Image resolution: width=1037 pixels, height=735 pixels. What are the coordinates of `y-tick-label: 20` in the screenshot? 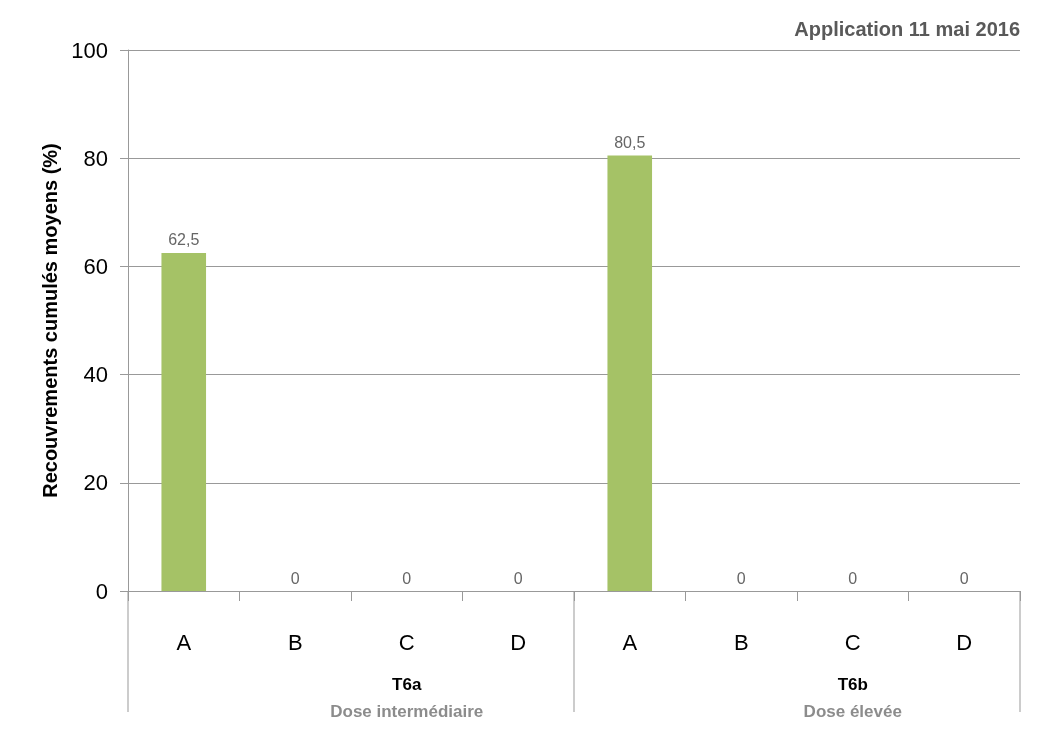 It's located at (95, 483).